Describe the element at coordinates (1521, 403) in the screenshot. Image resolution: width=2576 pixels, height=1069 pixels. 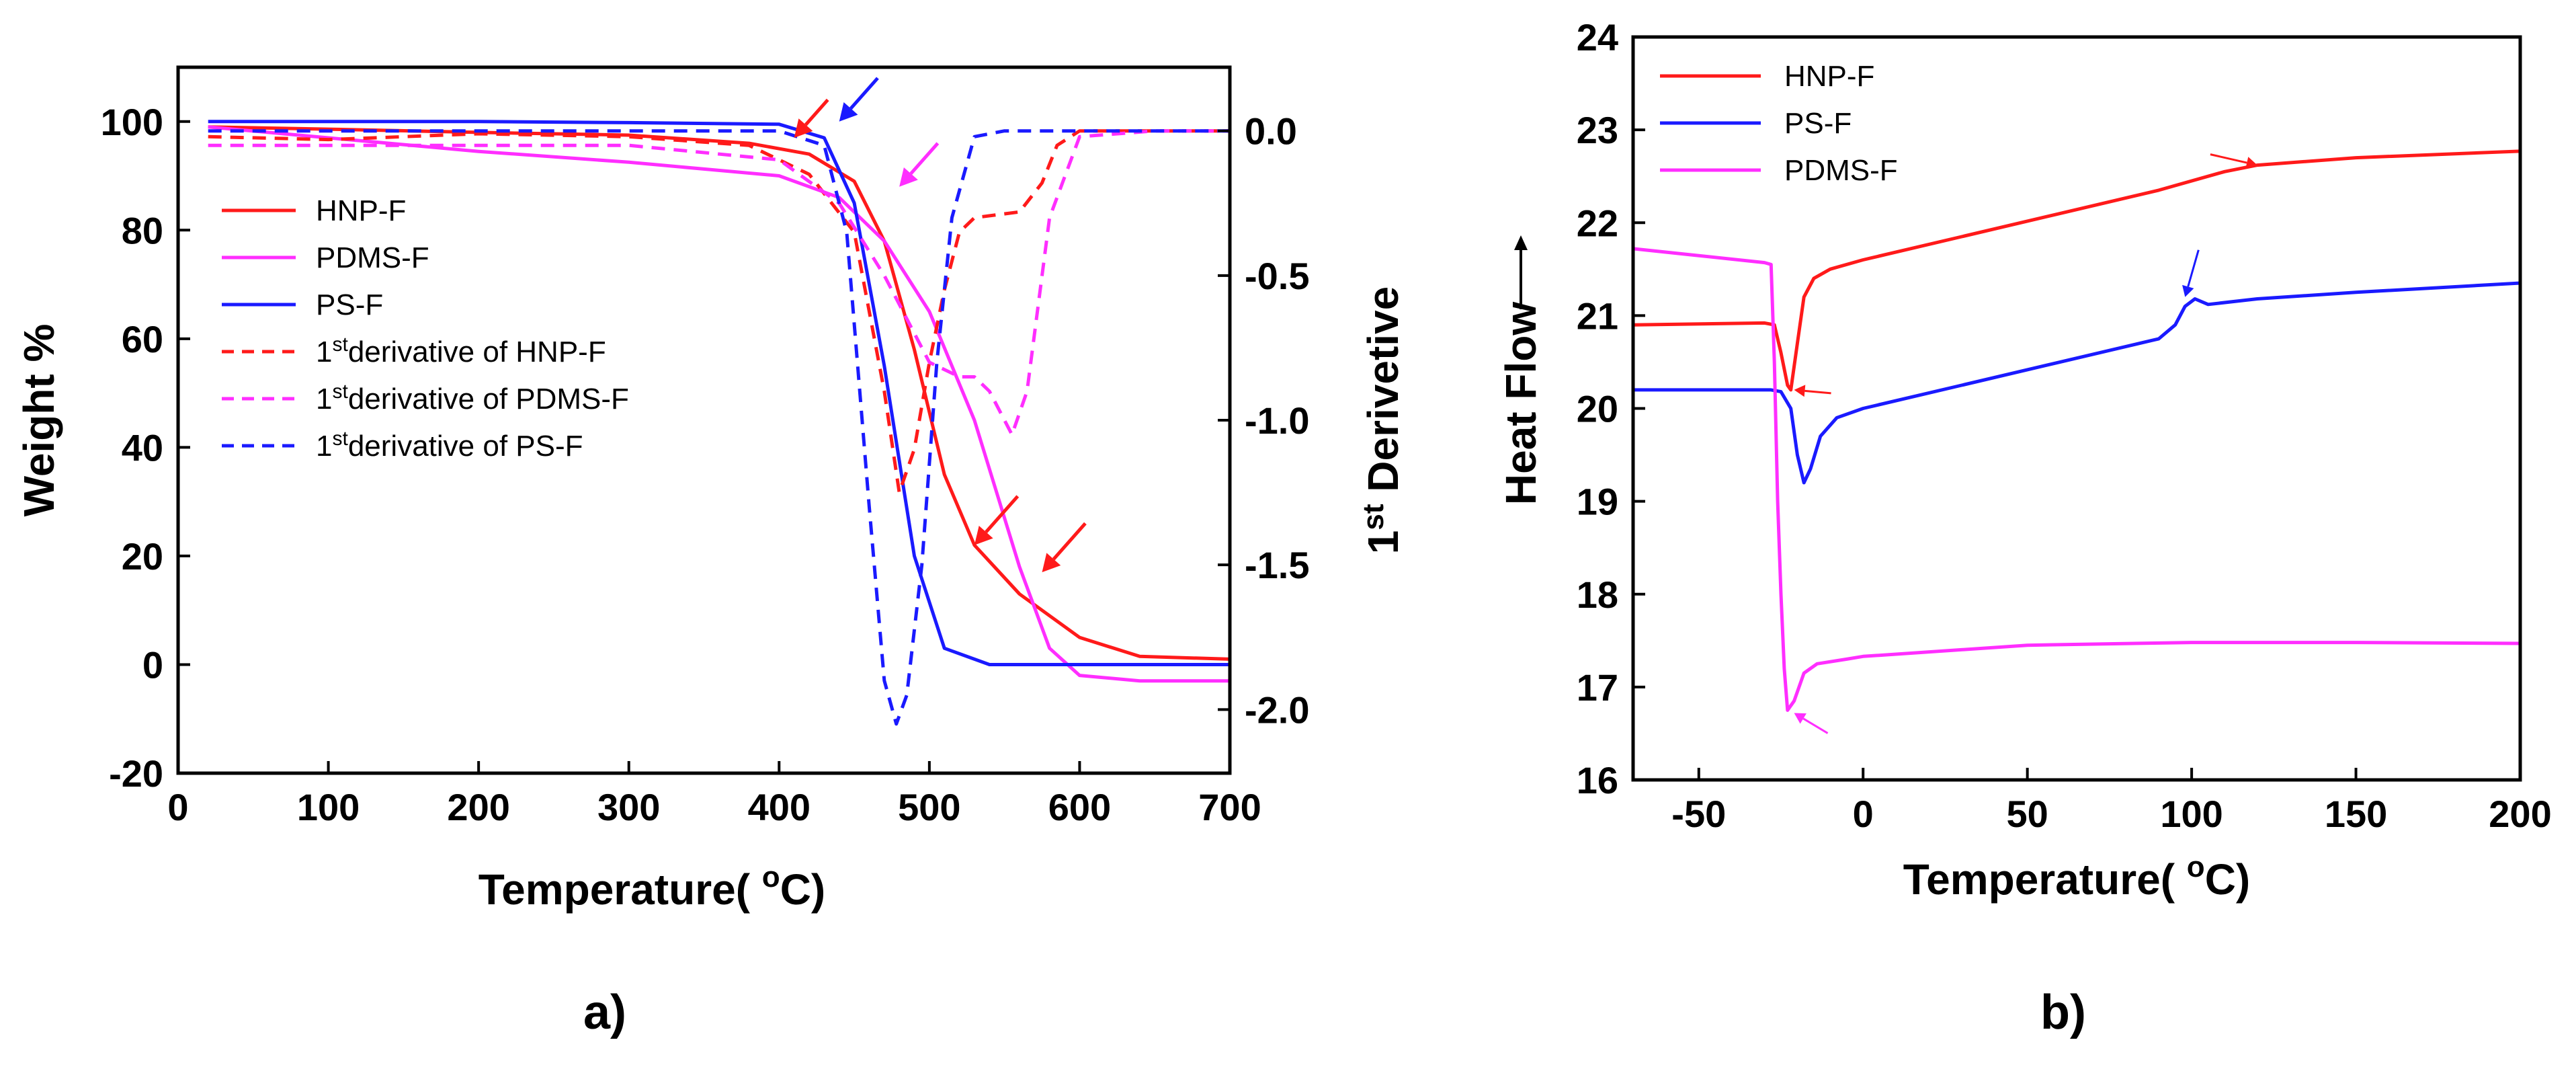
I see `chart-b-ylabel: Heat Flow` at that location.